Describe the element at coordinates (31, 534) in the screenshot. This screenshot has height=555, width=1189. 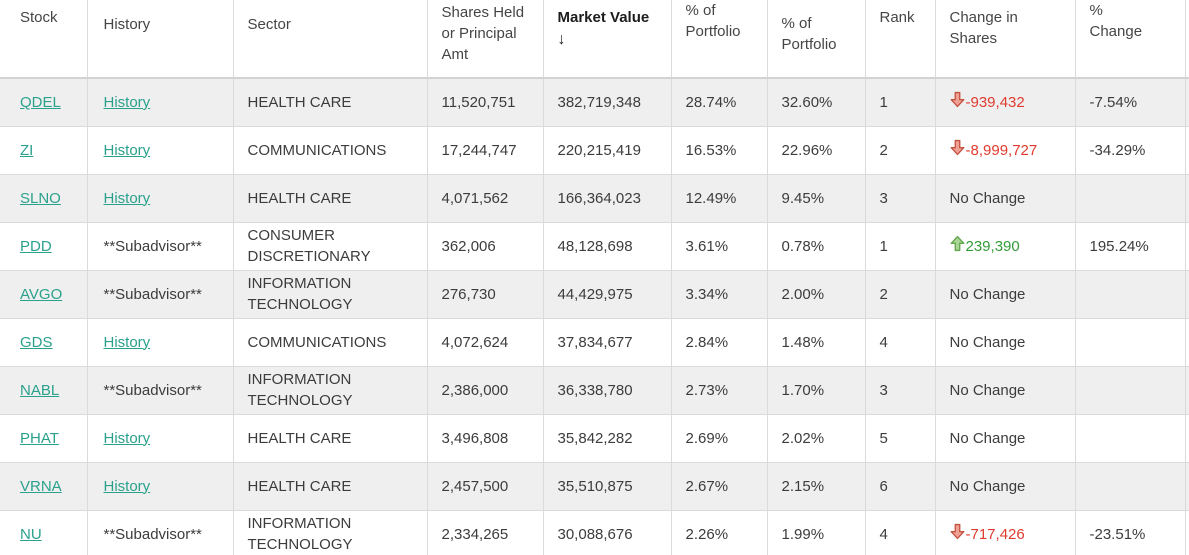
I see `stock-link: NU` at that location.